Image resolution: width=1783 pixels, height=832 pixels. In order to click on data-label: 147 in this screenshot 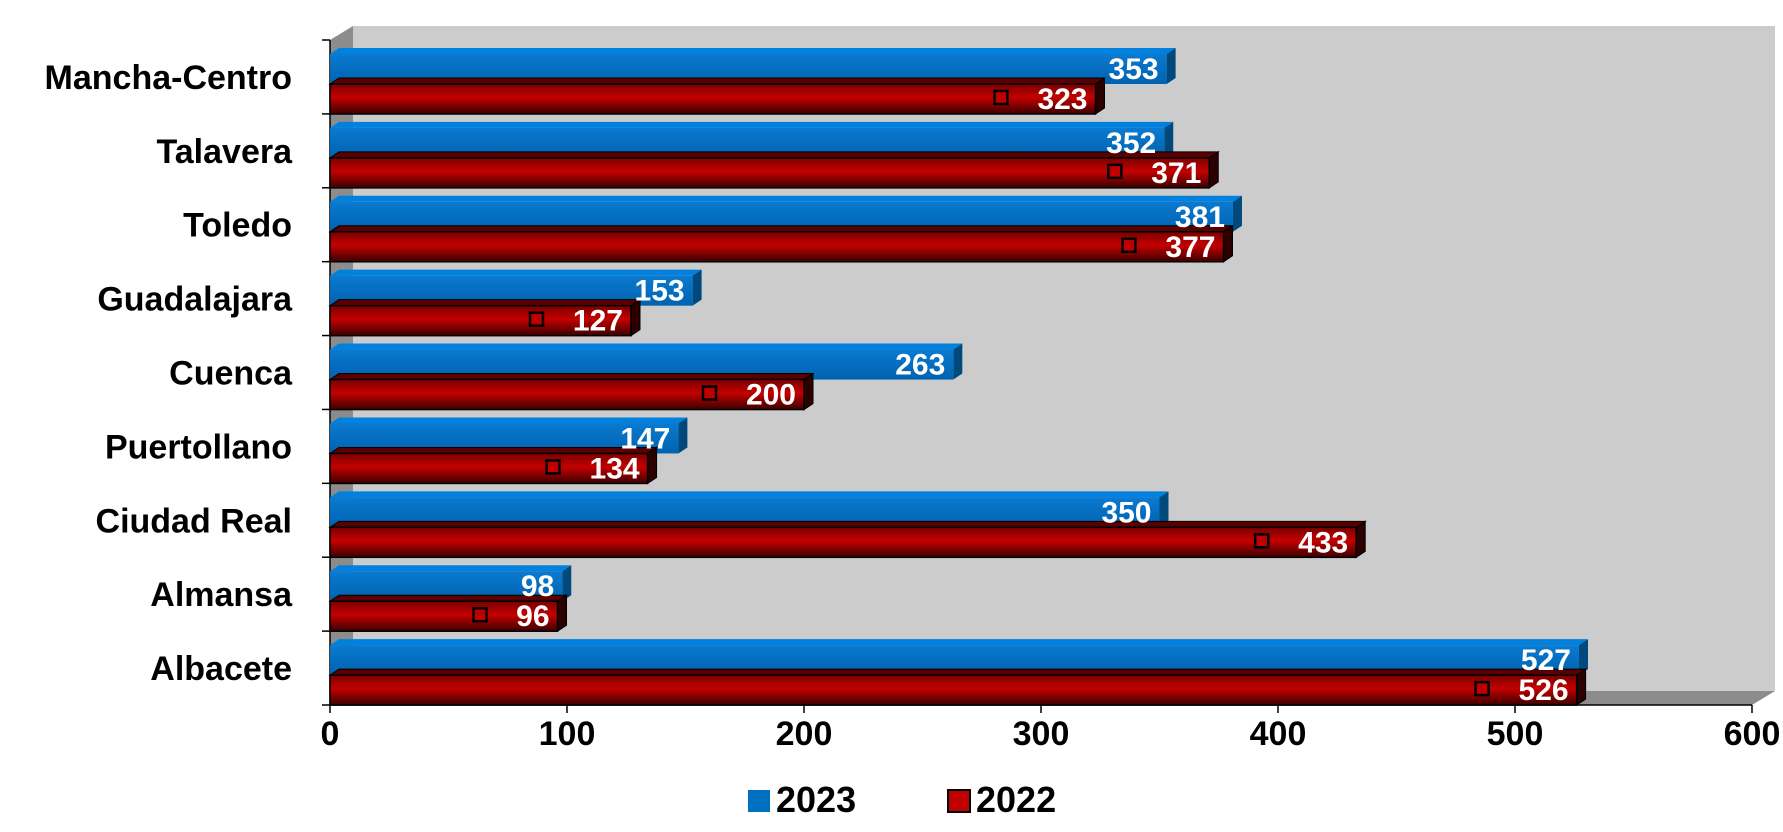, I will do `click(645, 438)`.